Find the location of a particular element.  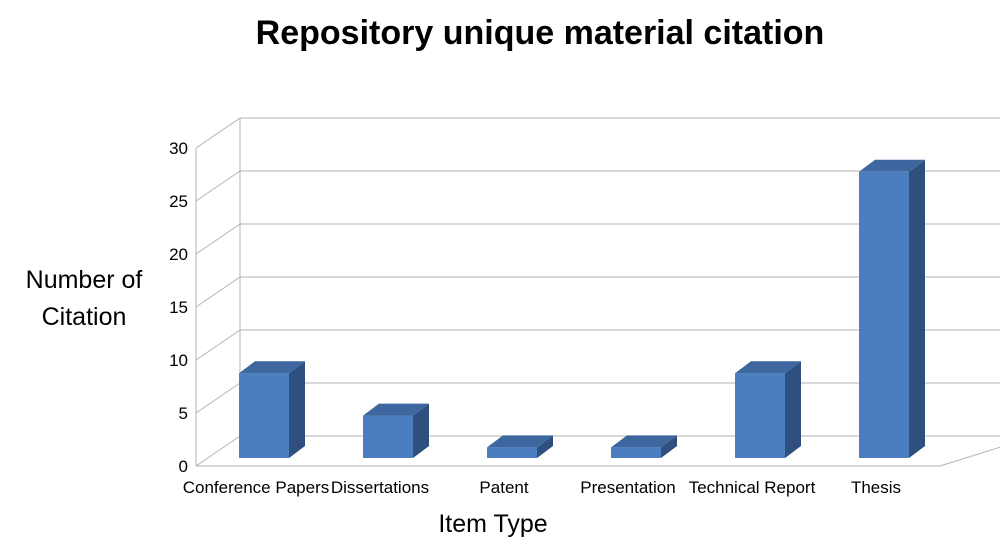

x-axis-label: Item Type is located at coordinates (493, 524).